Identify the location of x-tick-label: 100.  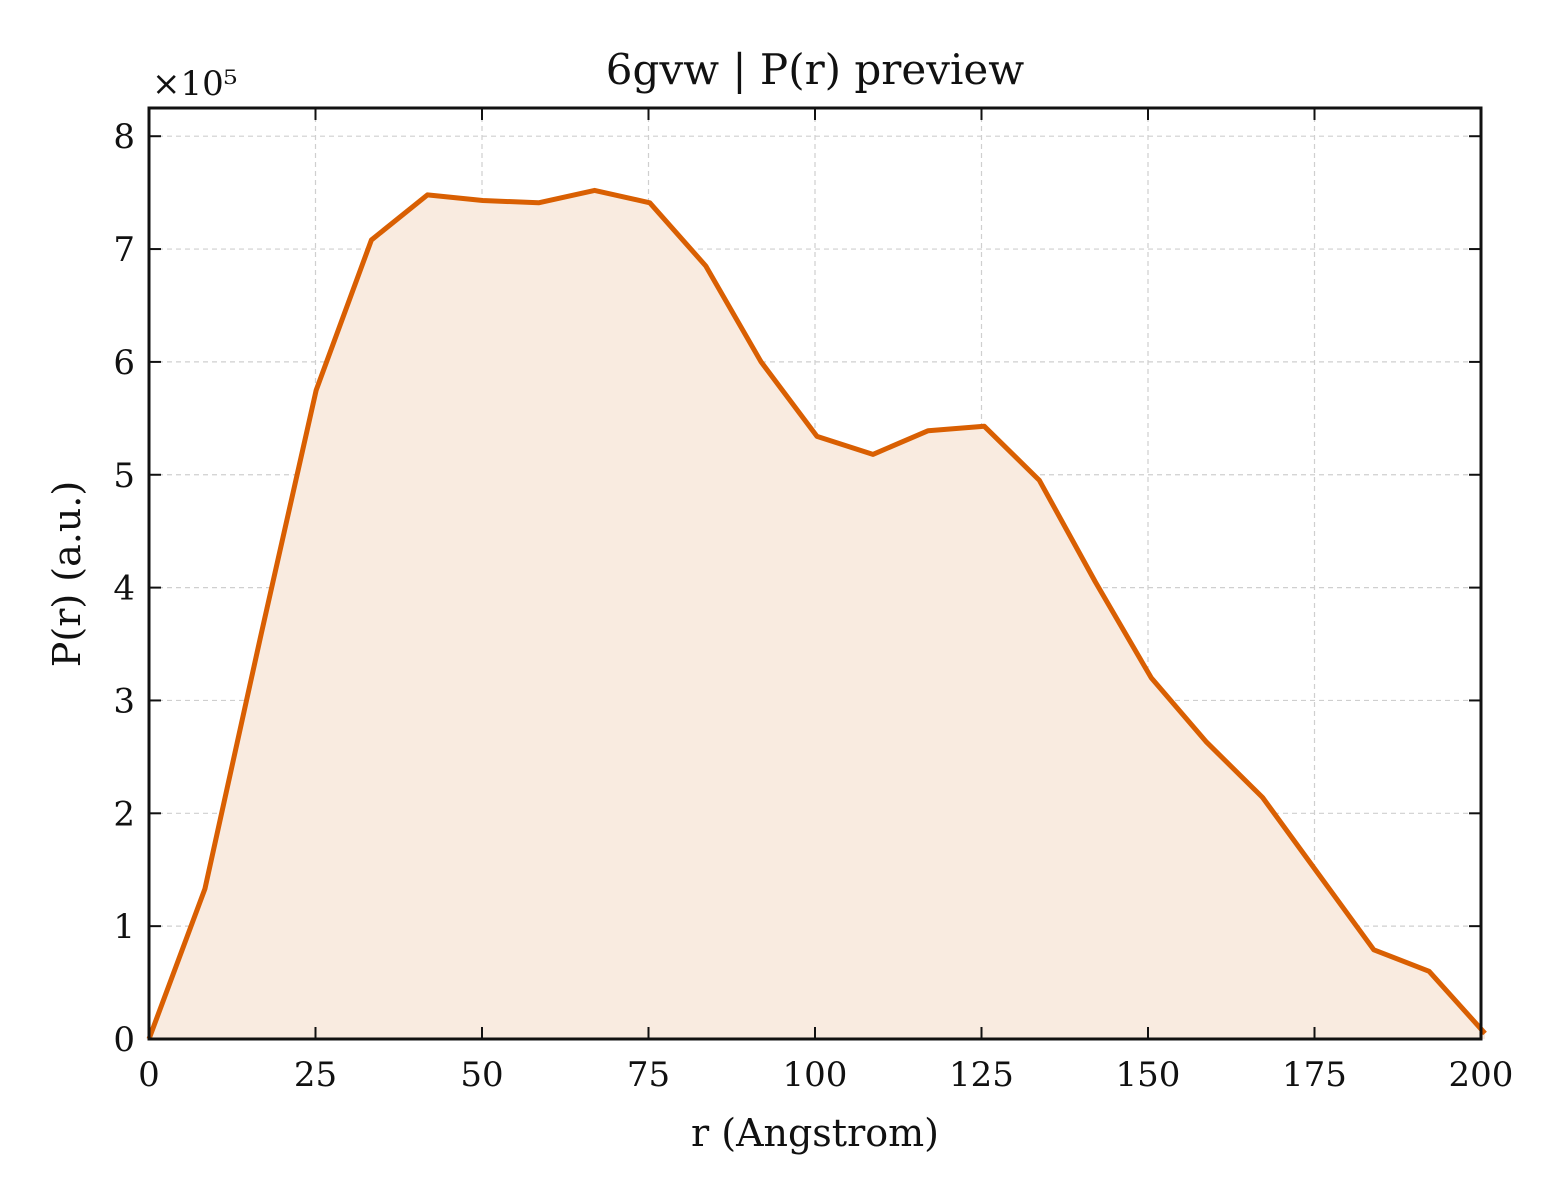
(815, 1075).